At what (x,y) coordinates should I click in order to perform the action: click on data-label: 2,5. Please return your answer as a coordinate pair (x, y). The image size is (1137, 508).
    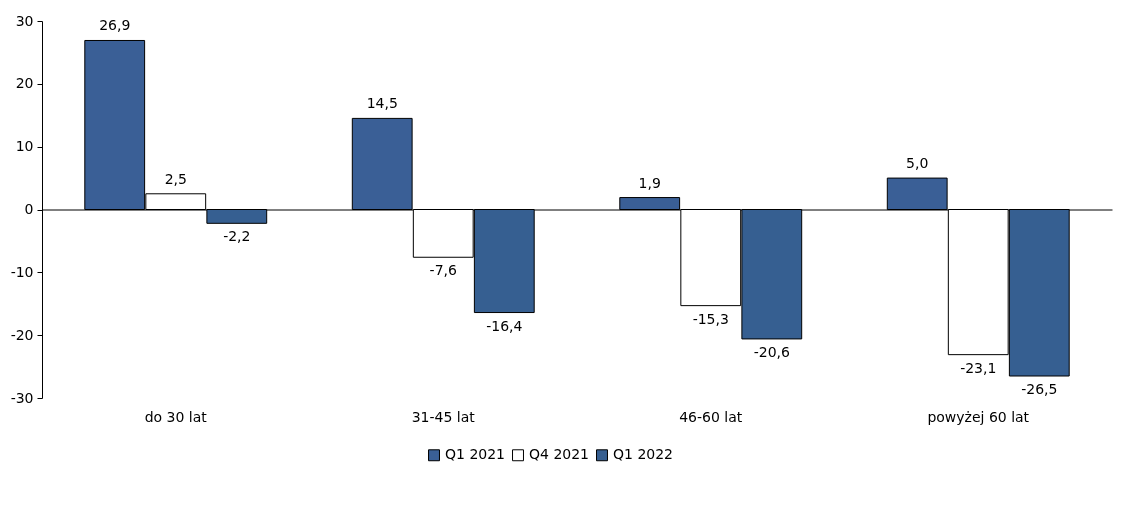
    Looking at the image, I should click on (175, 178).